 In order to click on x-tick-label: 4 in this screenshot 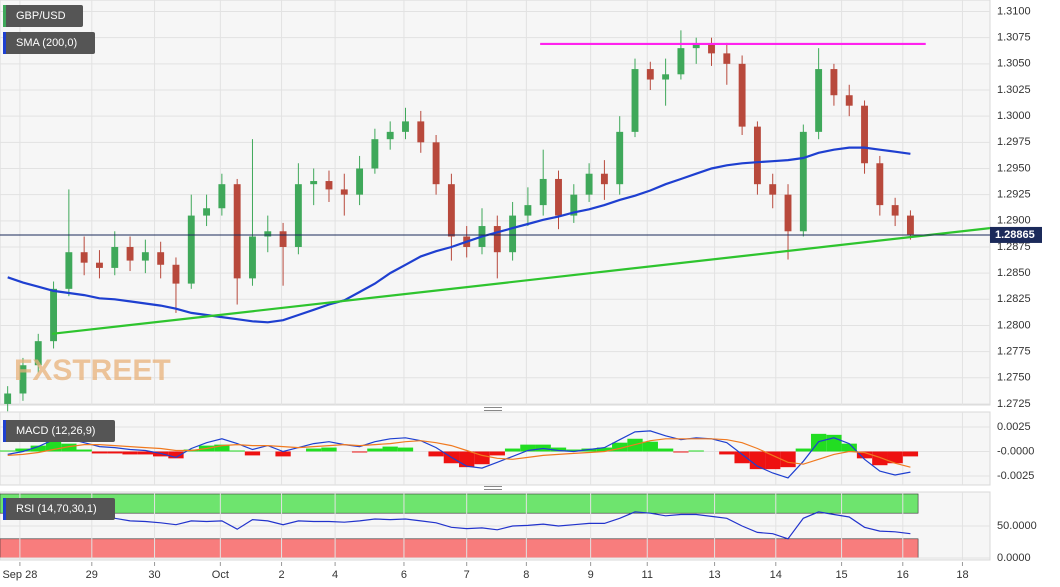, I will do `click(335, 575)`.